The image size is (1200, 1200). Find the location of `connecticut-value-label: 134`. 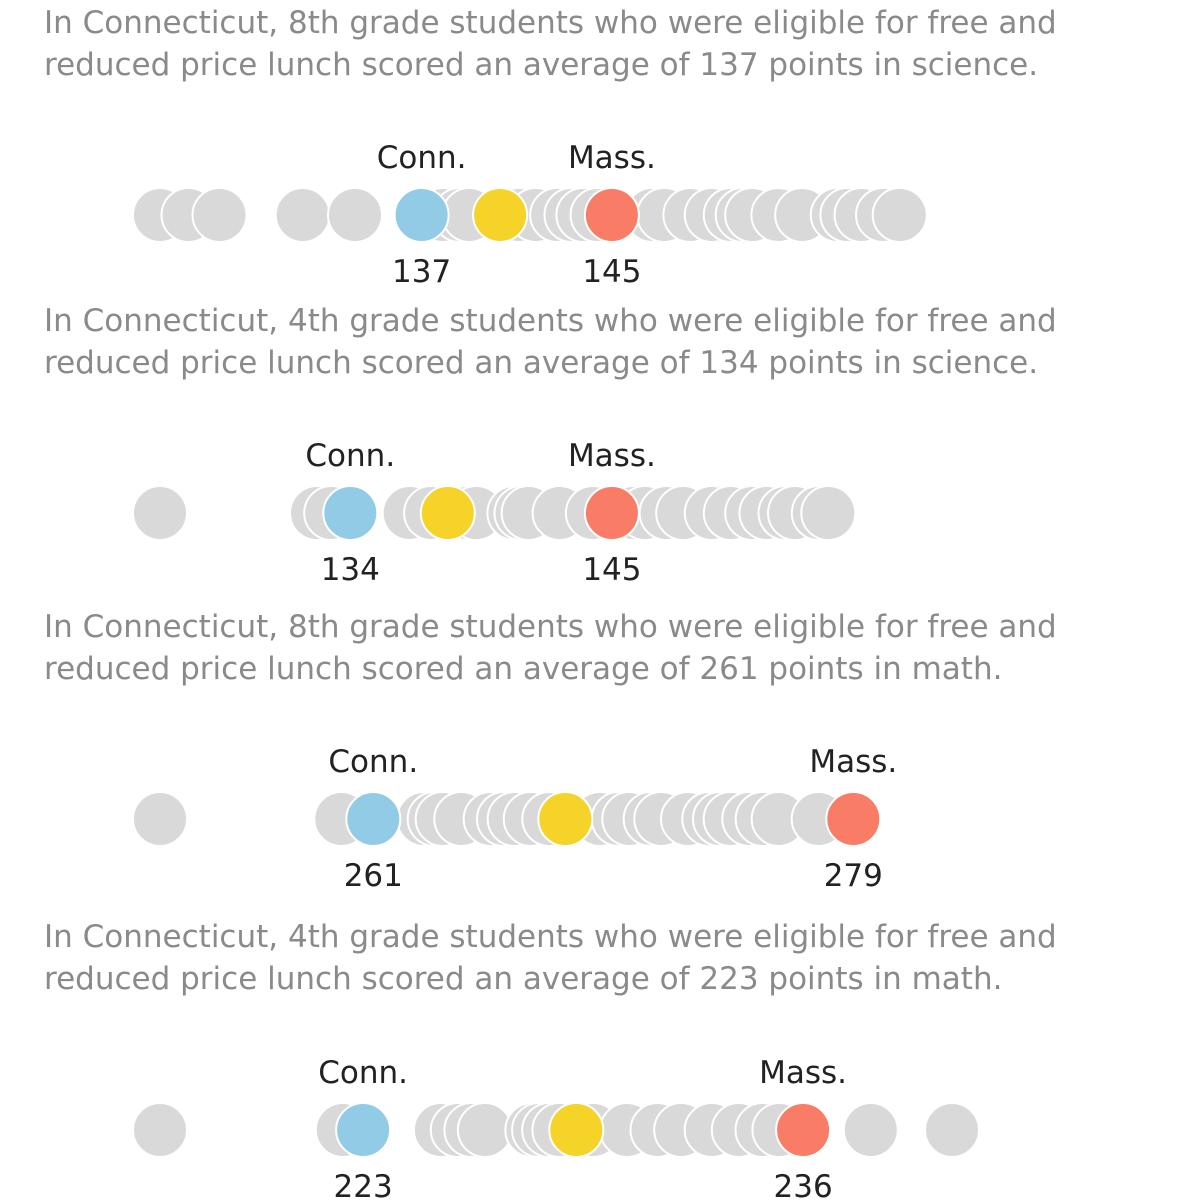

connecticut-value-label: 134 is located at coordinates (350, 570).